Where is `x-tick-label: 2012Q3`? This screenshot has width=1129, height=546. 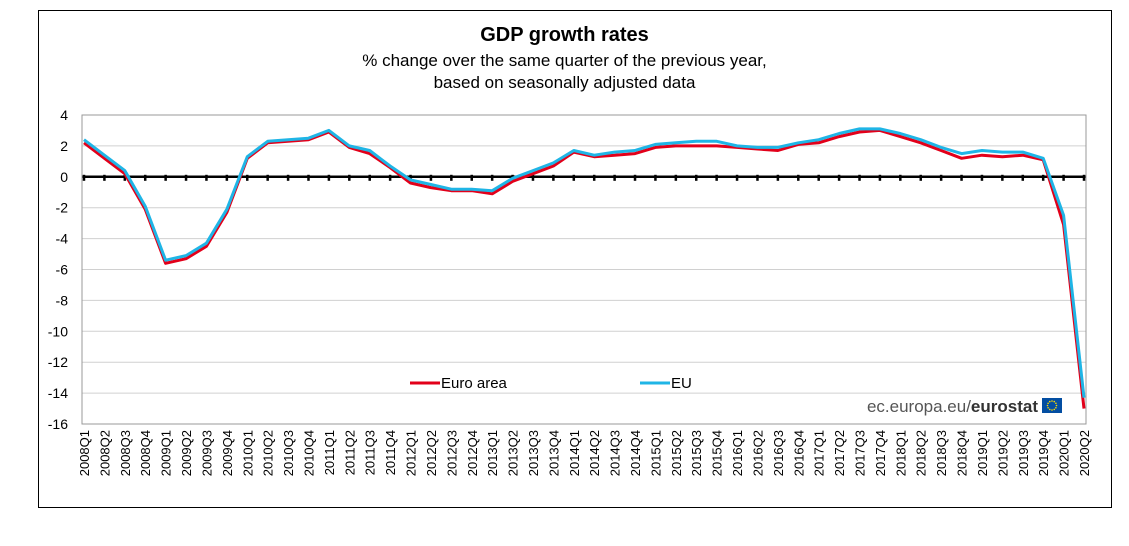 x-tick-label: 2012Q3 is located at coordinates (451, 453).